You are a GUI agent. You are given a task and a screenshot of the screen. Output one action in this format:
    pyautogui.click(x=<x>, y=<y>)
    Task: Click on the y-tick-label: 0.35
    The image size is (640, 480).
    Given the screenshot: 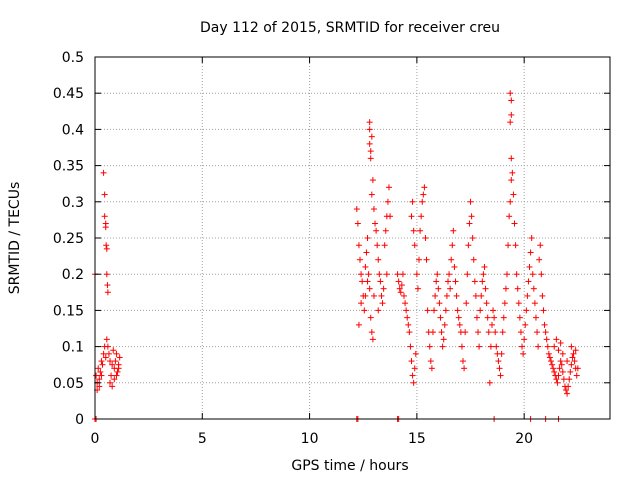 What is the action you would take?
    pyautogui.click(x=68, y=167)
    